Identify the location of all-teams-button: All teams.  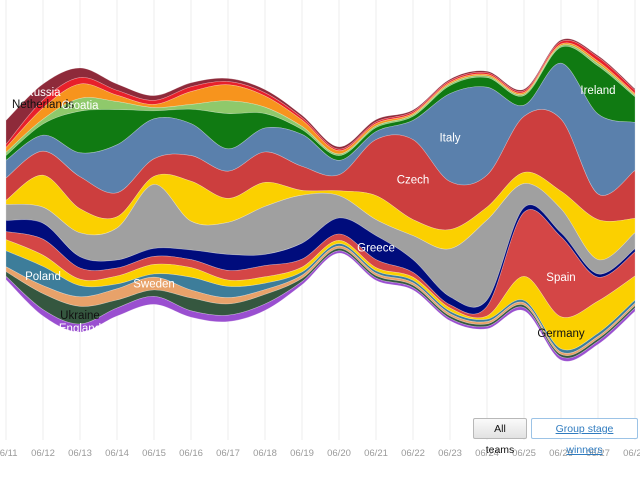
(500, 437).